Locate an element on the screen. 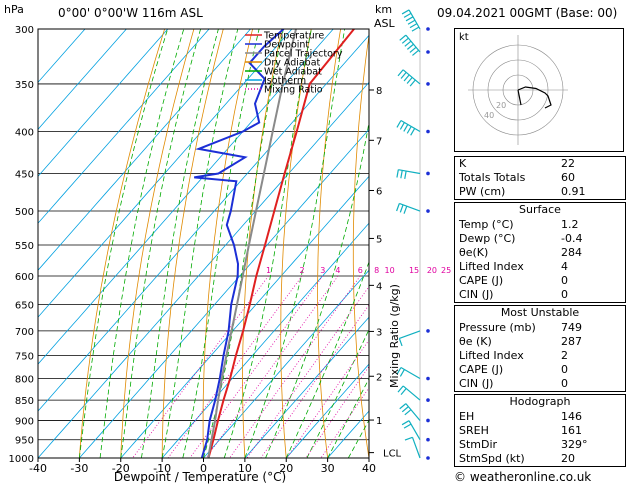  legend-label: Isotherm is located at coordinates (285, 81).